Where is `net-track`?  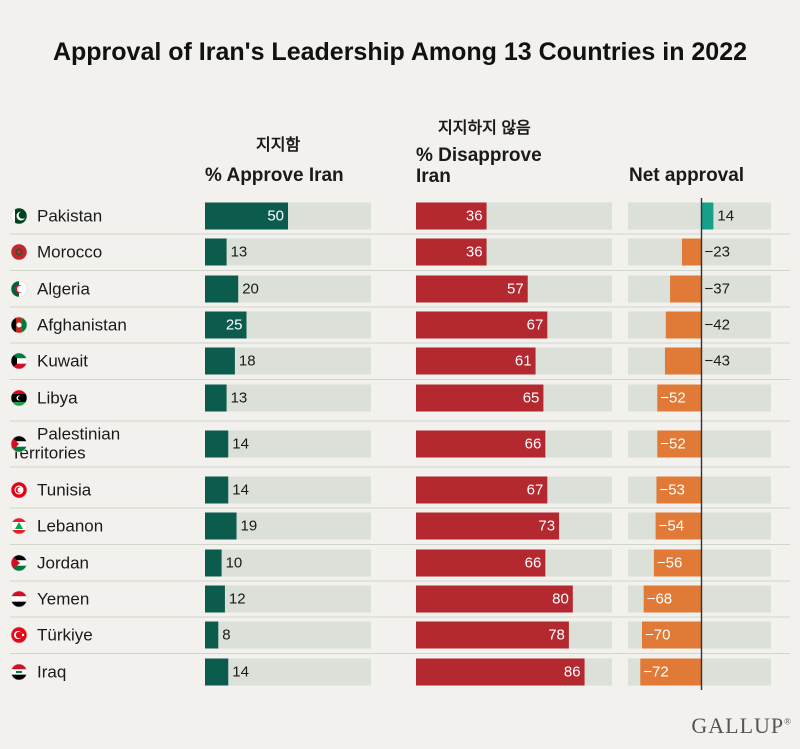
net-track is located at coordinates (699, 216).